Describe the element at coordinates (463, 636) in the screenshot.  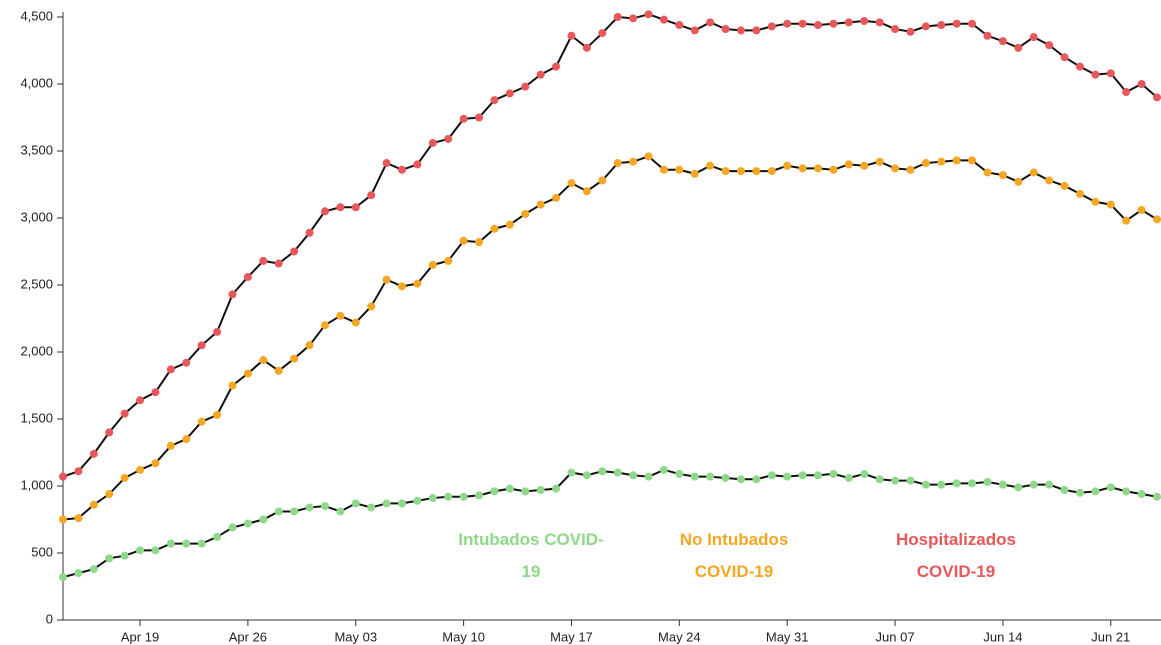
I see `x-tick-label: May 10` at that location.